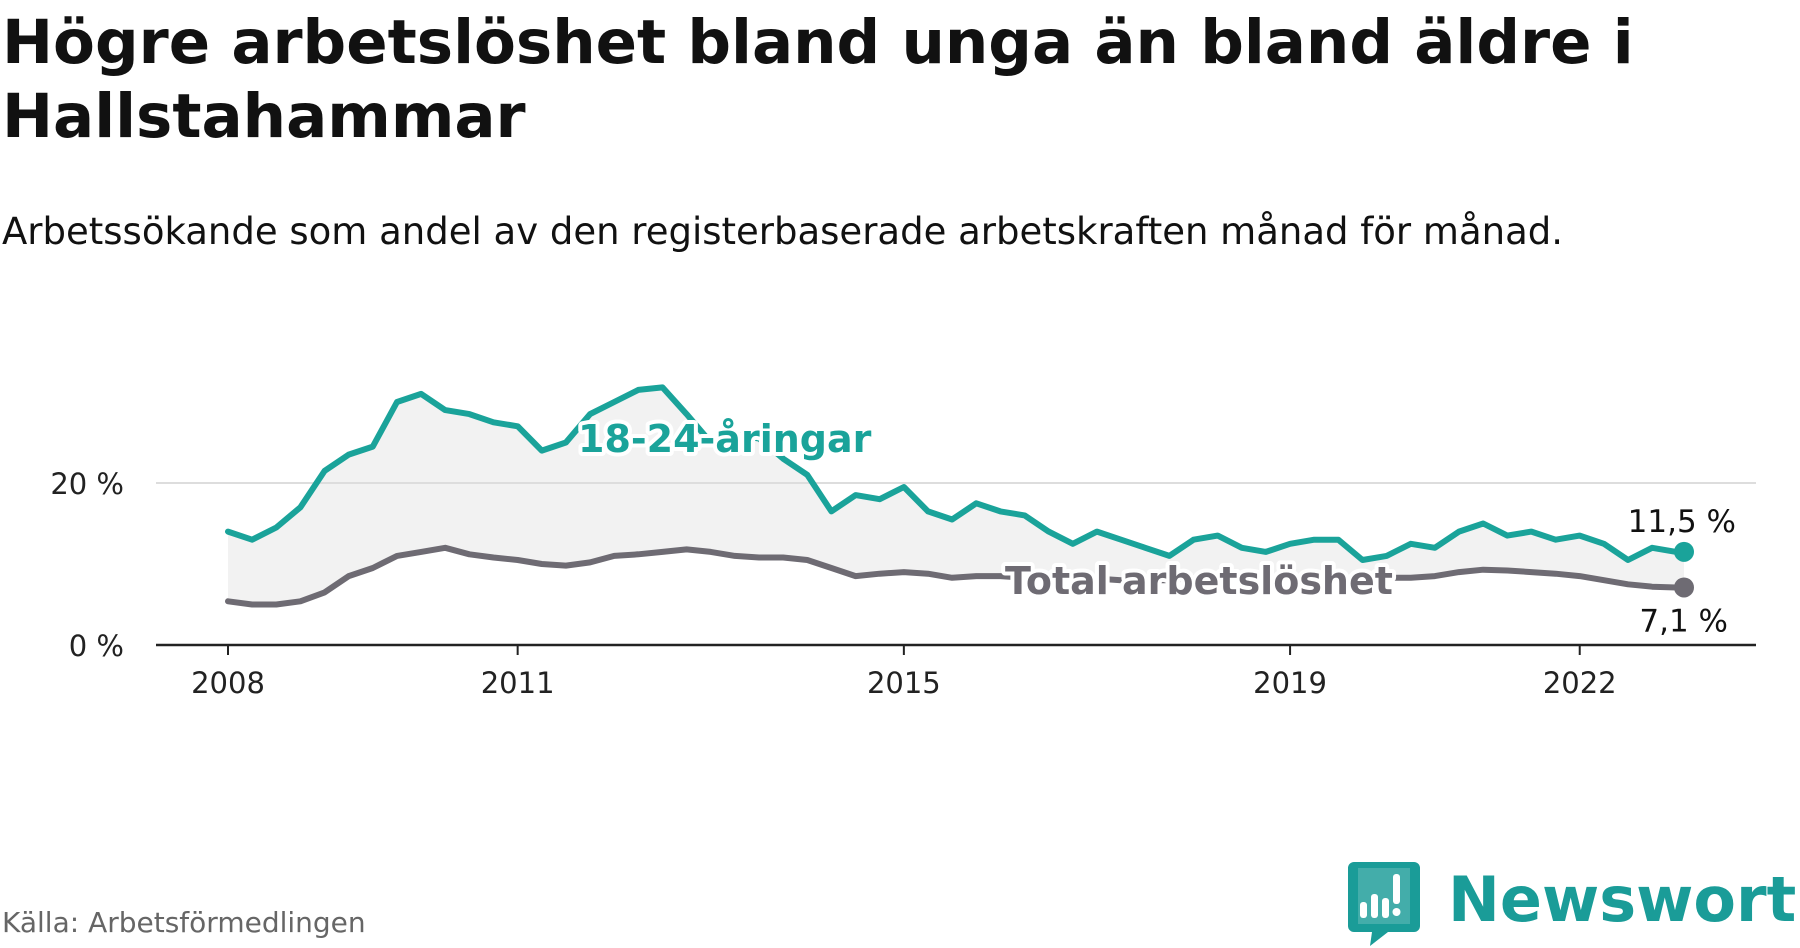  I want to click on newsworthy-logo-icon, so click(1384, 904).